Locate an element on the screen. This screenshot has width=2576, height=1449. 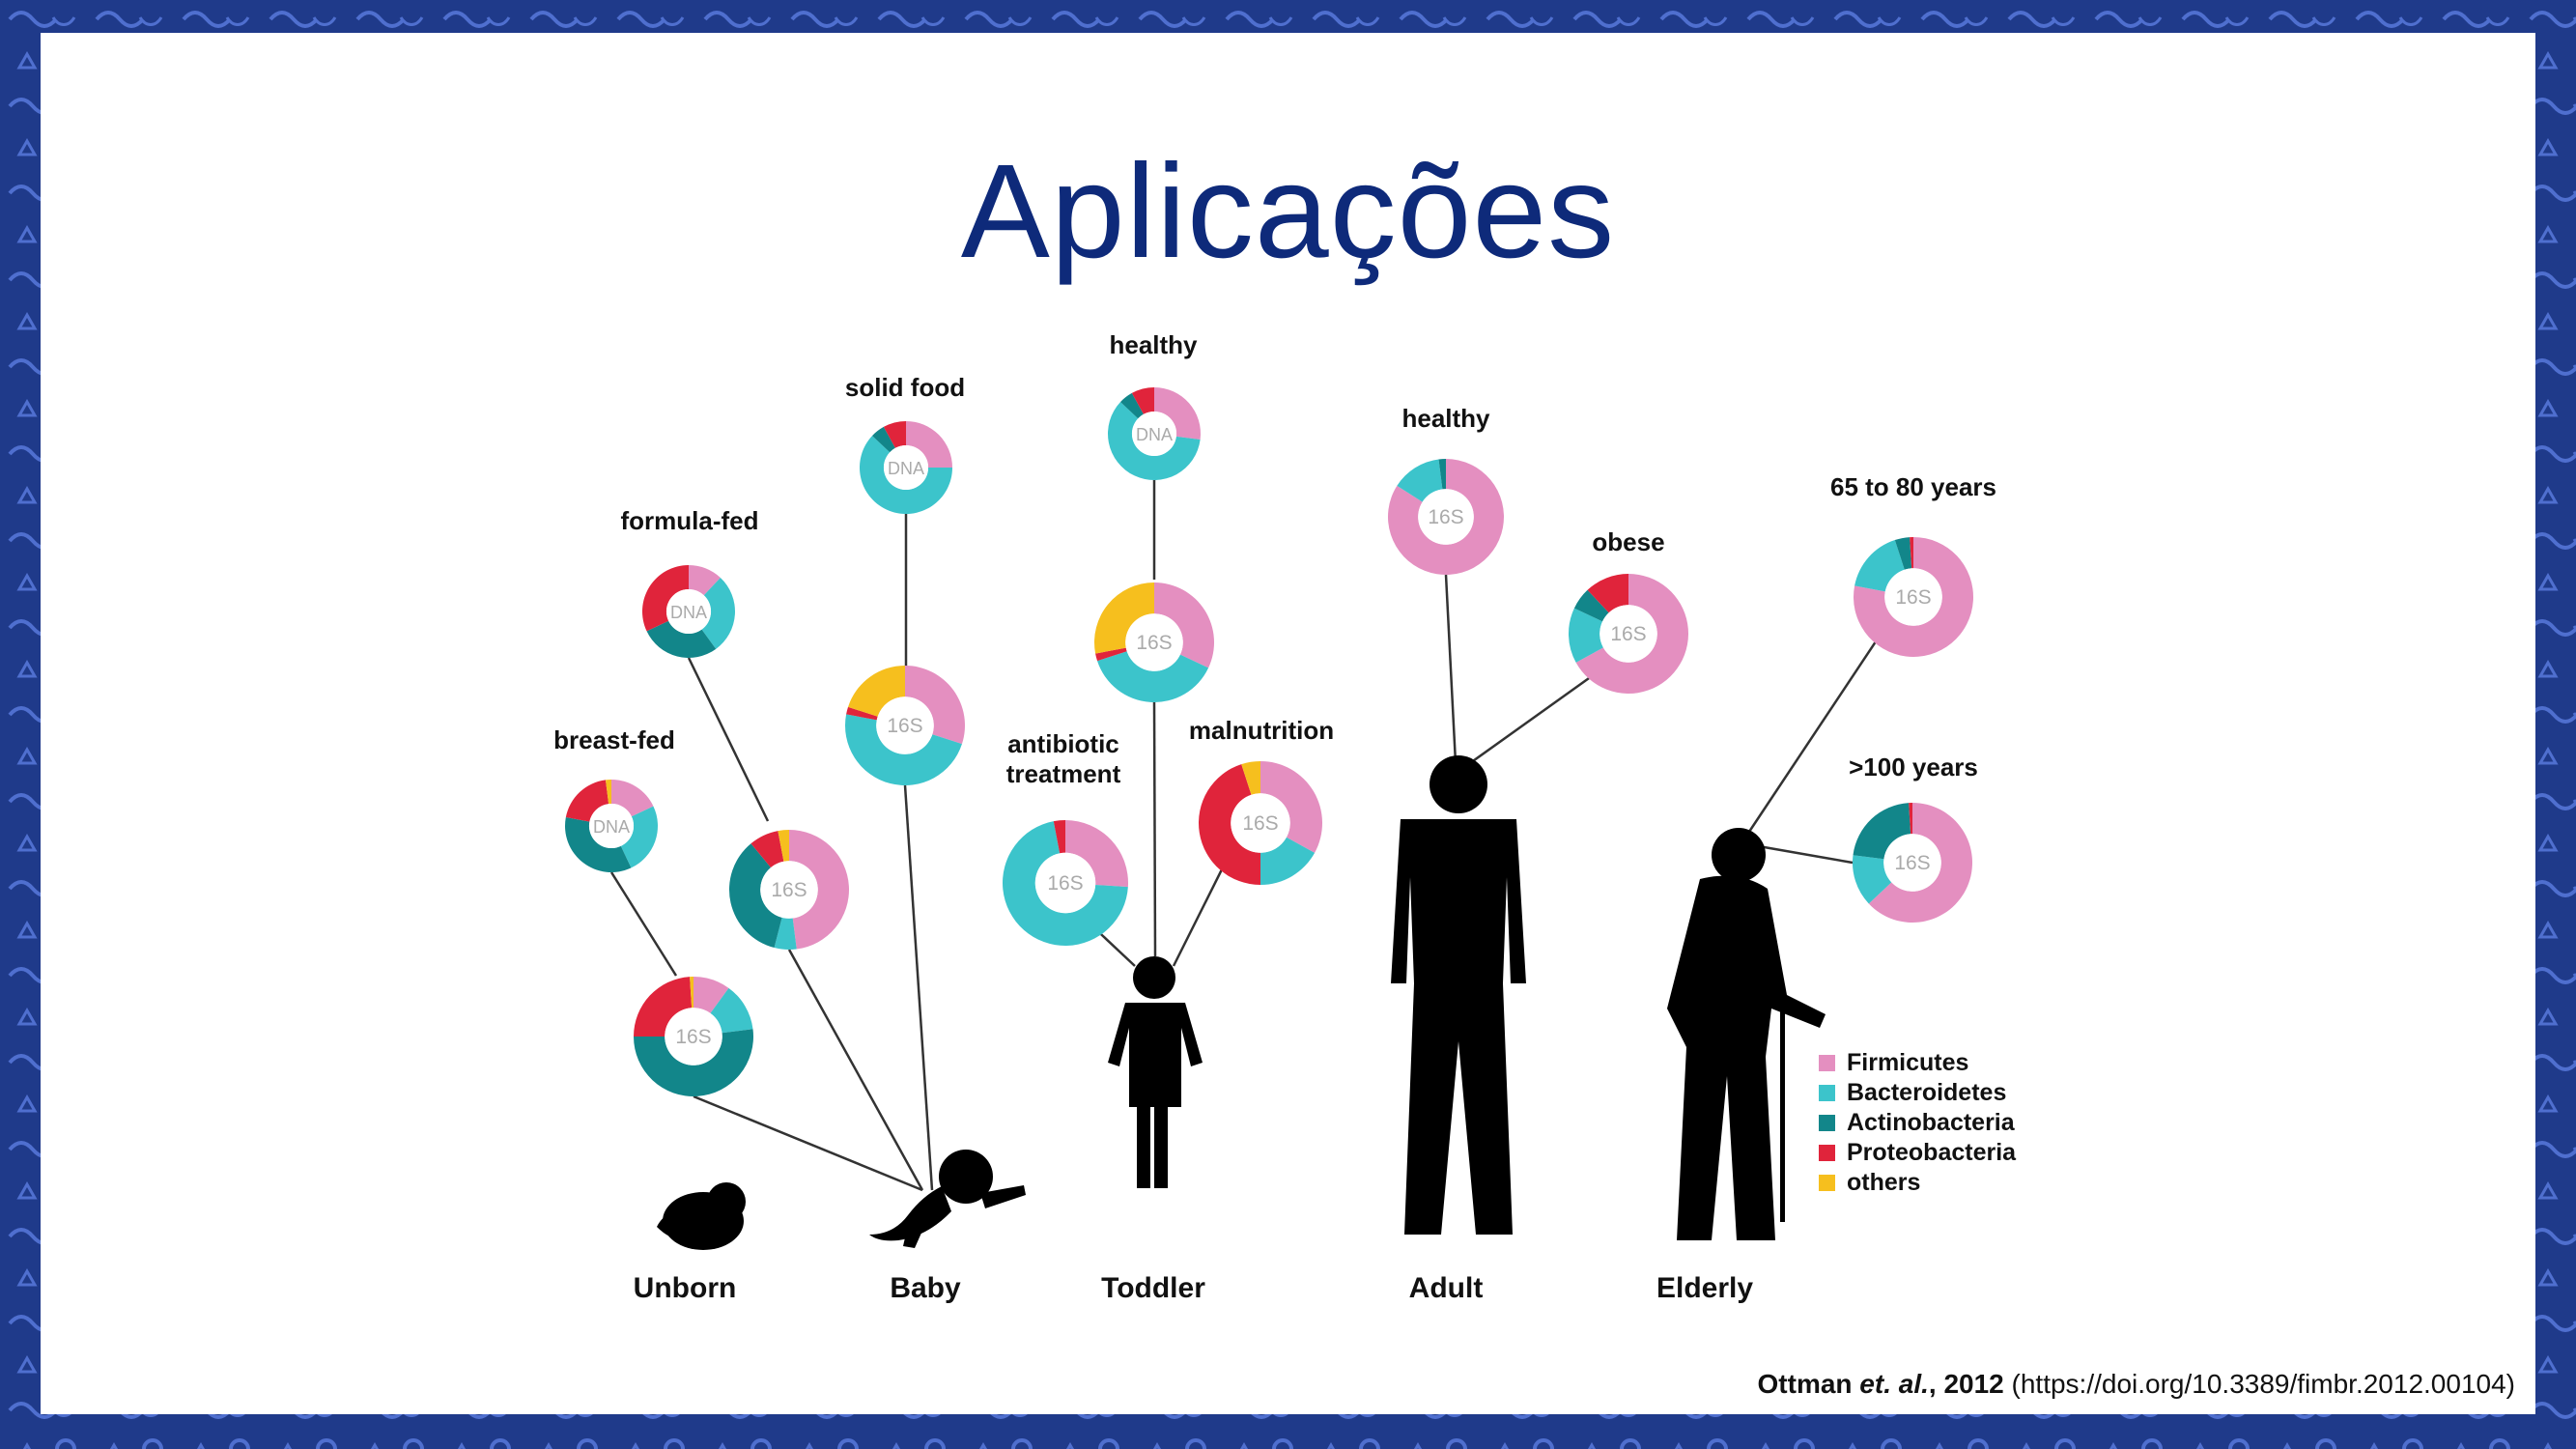
donut-chart: 16S obese is located at coordinates (1628, 611).